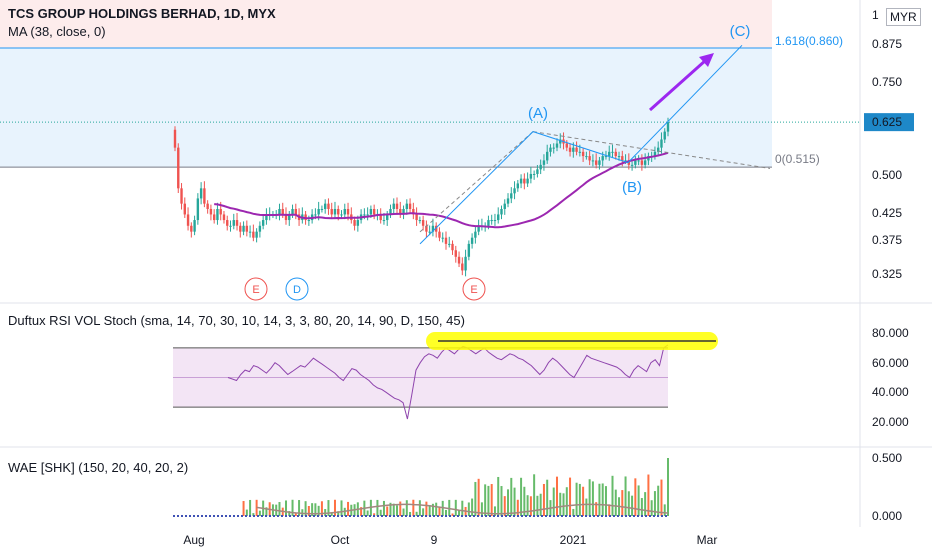  What do you see at coordinates (256, 289) in the screenshot?
I see `event-badge` at bounding box center [256, 289].